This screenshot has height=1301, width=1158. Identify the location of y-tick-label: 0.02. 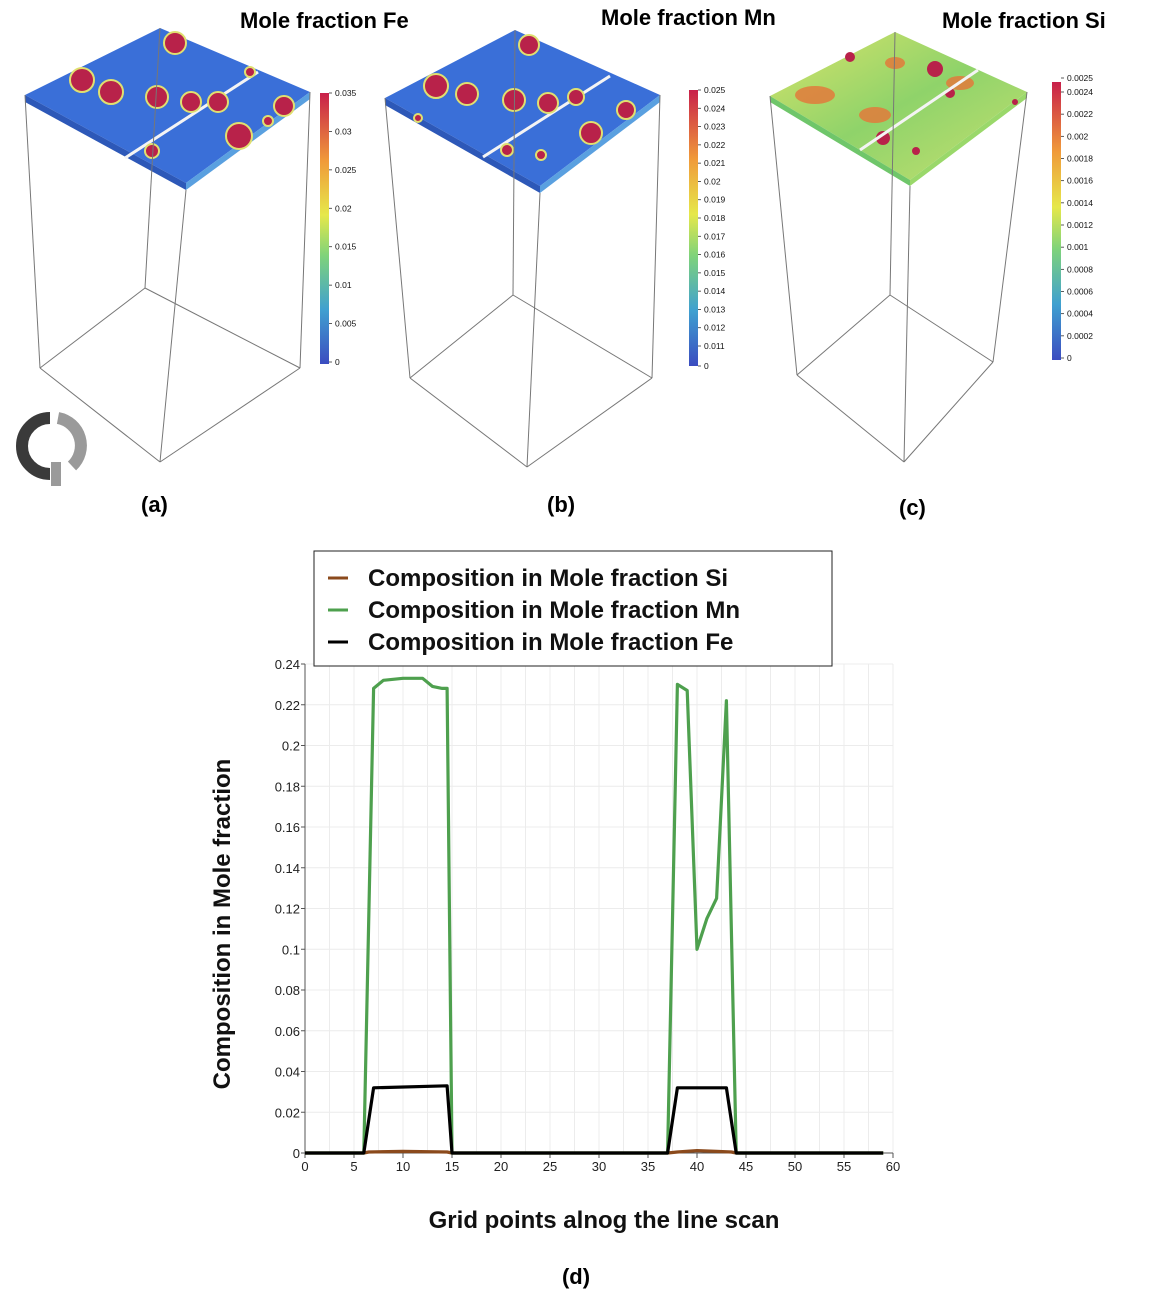
(287, 1112).